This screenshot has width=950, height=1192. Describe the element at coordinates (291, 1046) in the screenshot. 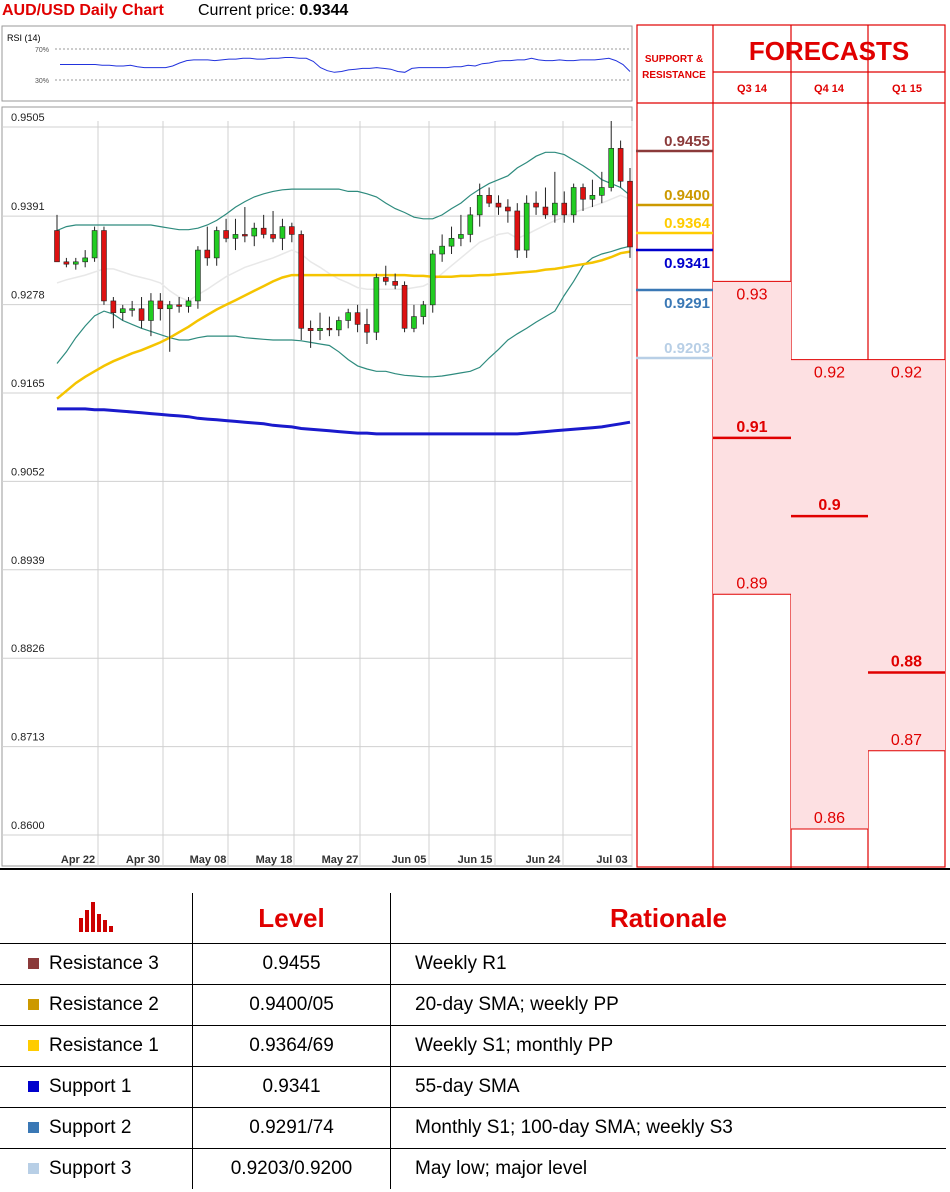

I see `level-value: 0.9364/69` at that location.